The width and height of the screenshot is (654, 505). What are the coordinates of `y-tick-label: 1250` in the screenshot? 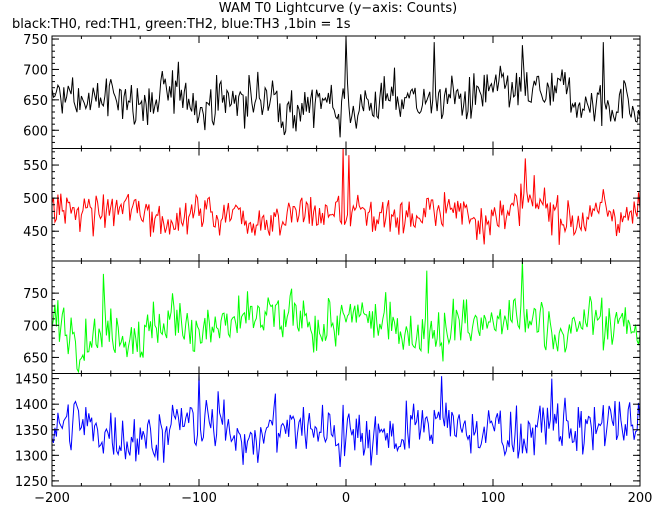 It's located at (31, 482).